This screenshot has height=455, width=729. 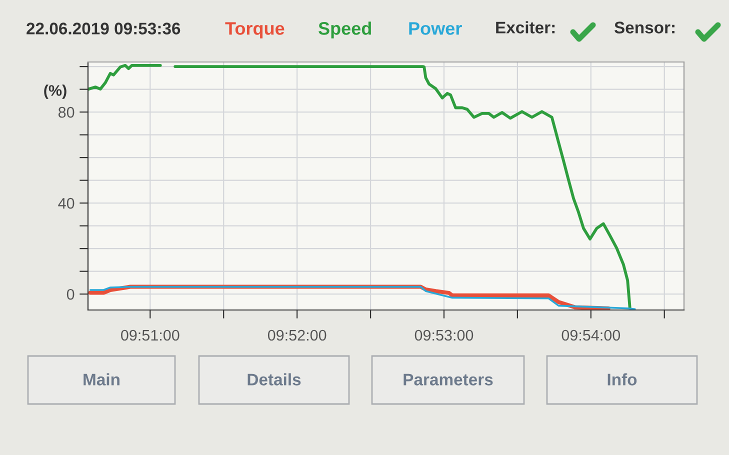 What do you see at coordinates (525, 27) in the screenshot?
I see `text: Exciter:` at bounding box center [525, 27].